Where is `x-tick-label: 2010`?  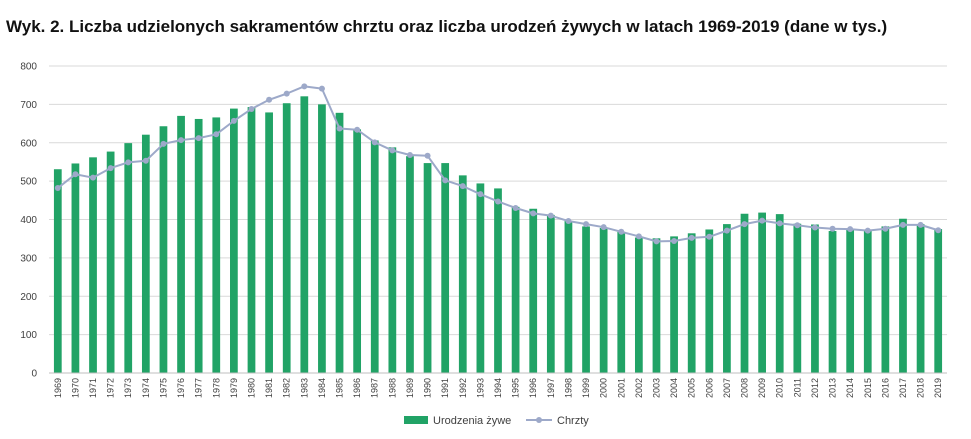
x-tick-label: 2010 is located at coordinates (780, 388).